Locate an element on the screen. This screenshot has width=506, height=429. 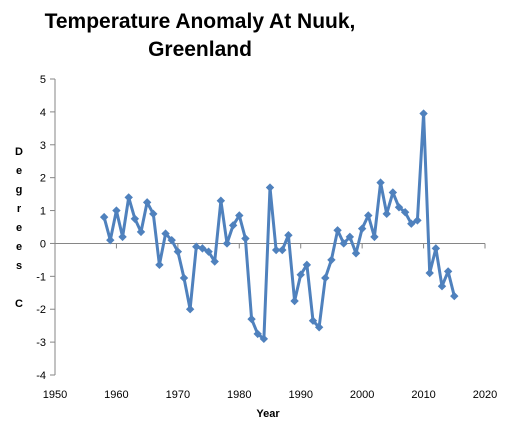
y-tick-label: 5 is located at coordinates (43, 80).